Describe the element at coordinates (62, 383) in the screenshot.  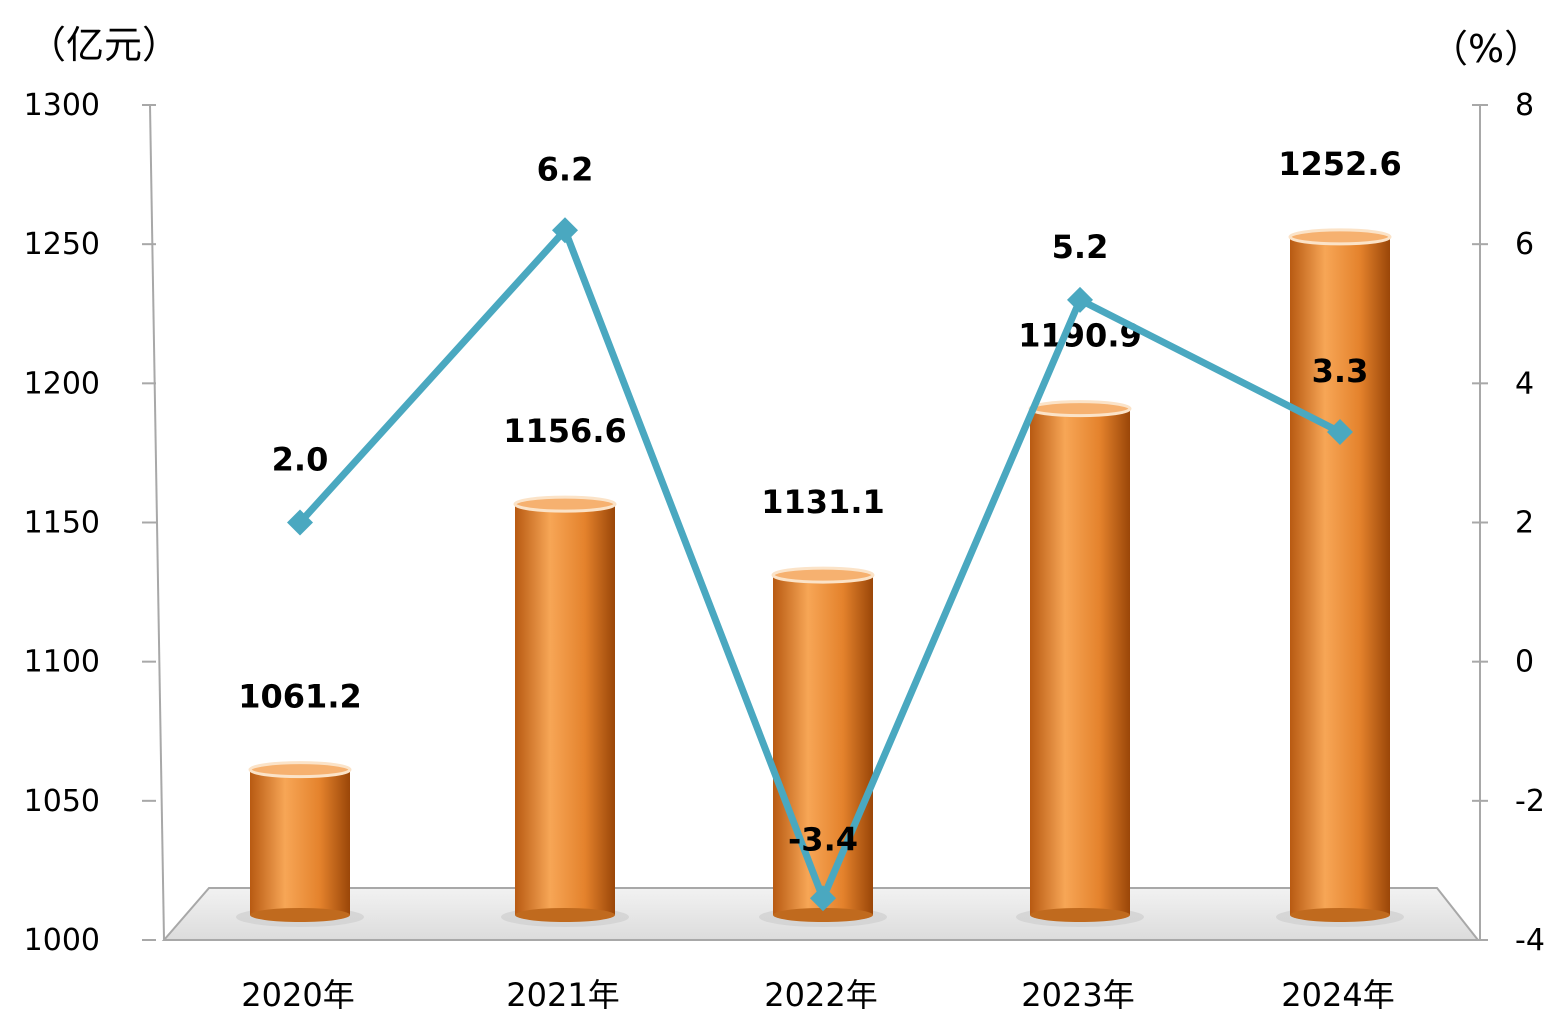
I see `left-tick-label: 1200` at that location.